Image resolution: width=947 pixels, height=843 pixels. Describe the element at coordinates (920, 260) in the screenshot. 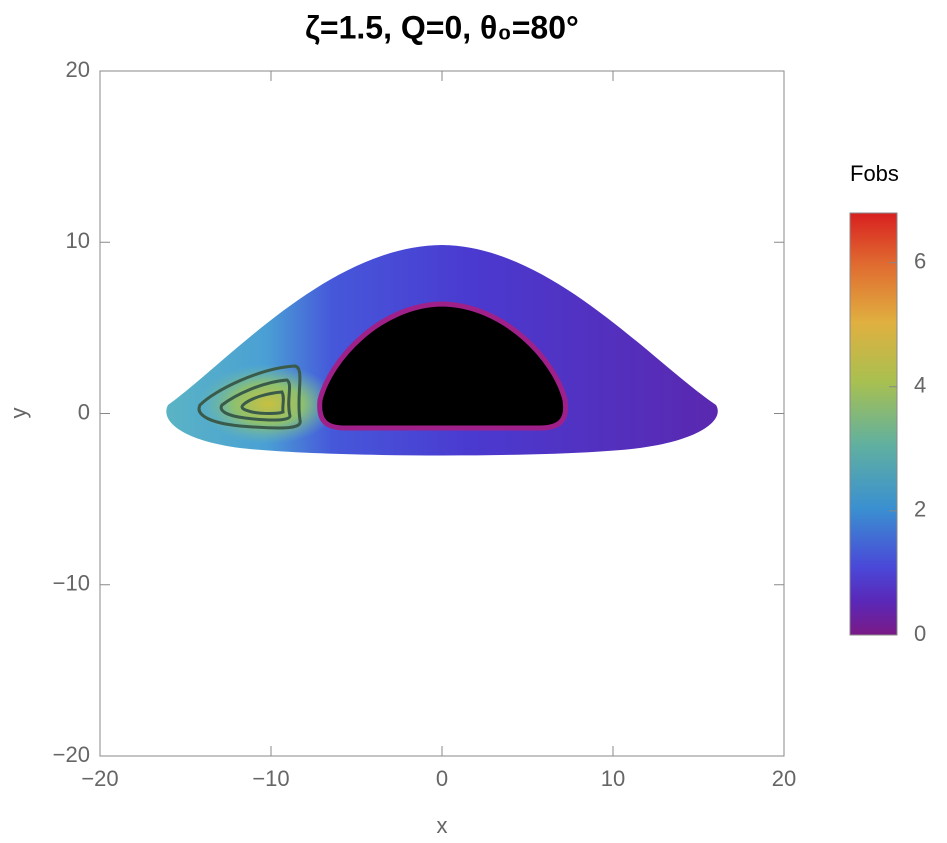

I see `colorbar-tick-label: 6` at that location.